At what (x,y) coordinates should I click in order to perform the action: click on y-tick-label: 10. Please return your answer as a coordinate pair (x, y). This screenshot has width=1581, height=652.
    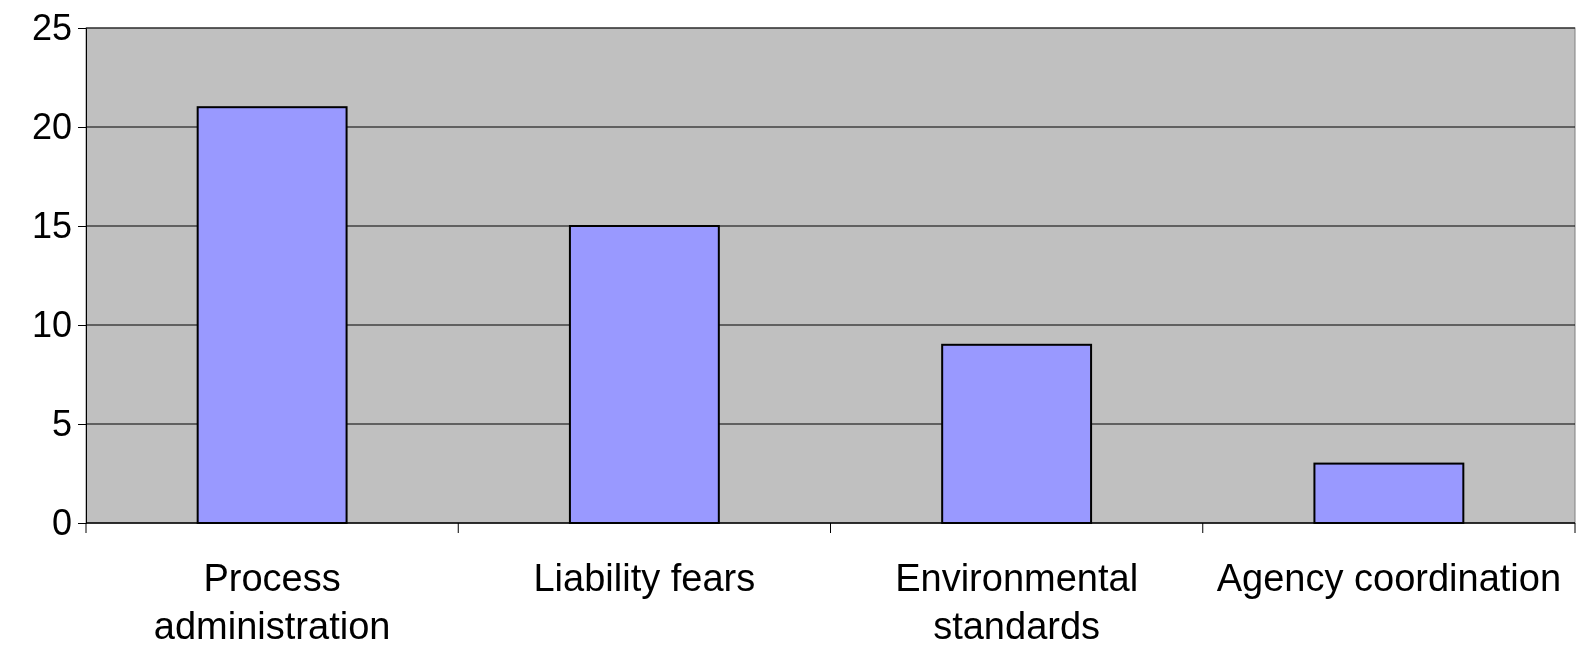
    Looking at the image, I should click on (51, 325).